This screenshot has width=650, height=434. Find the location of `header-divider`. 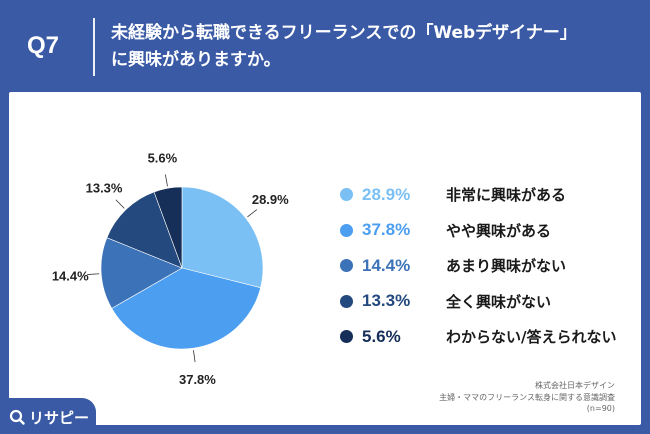

header-divider is located at coordinates (94, 47).